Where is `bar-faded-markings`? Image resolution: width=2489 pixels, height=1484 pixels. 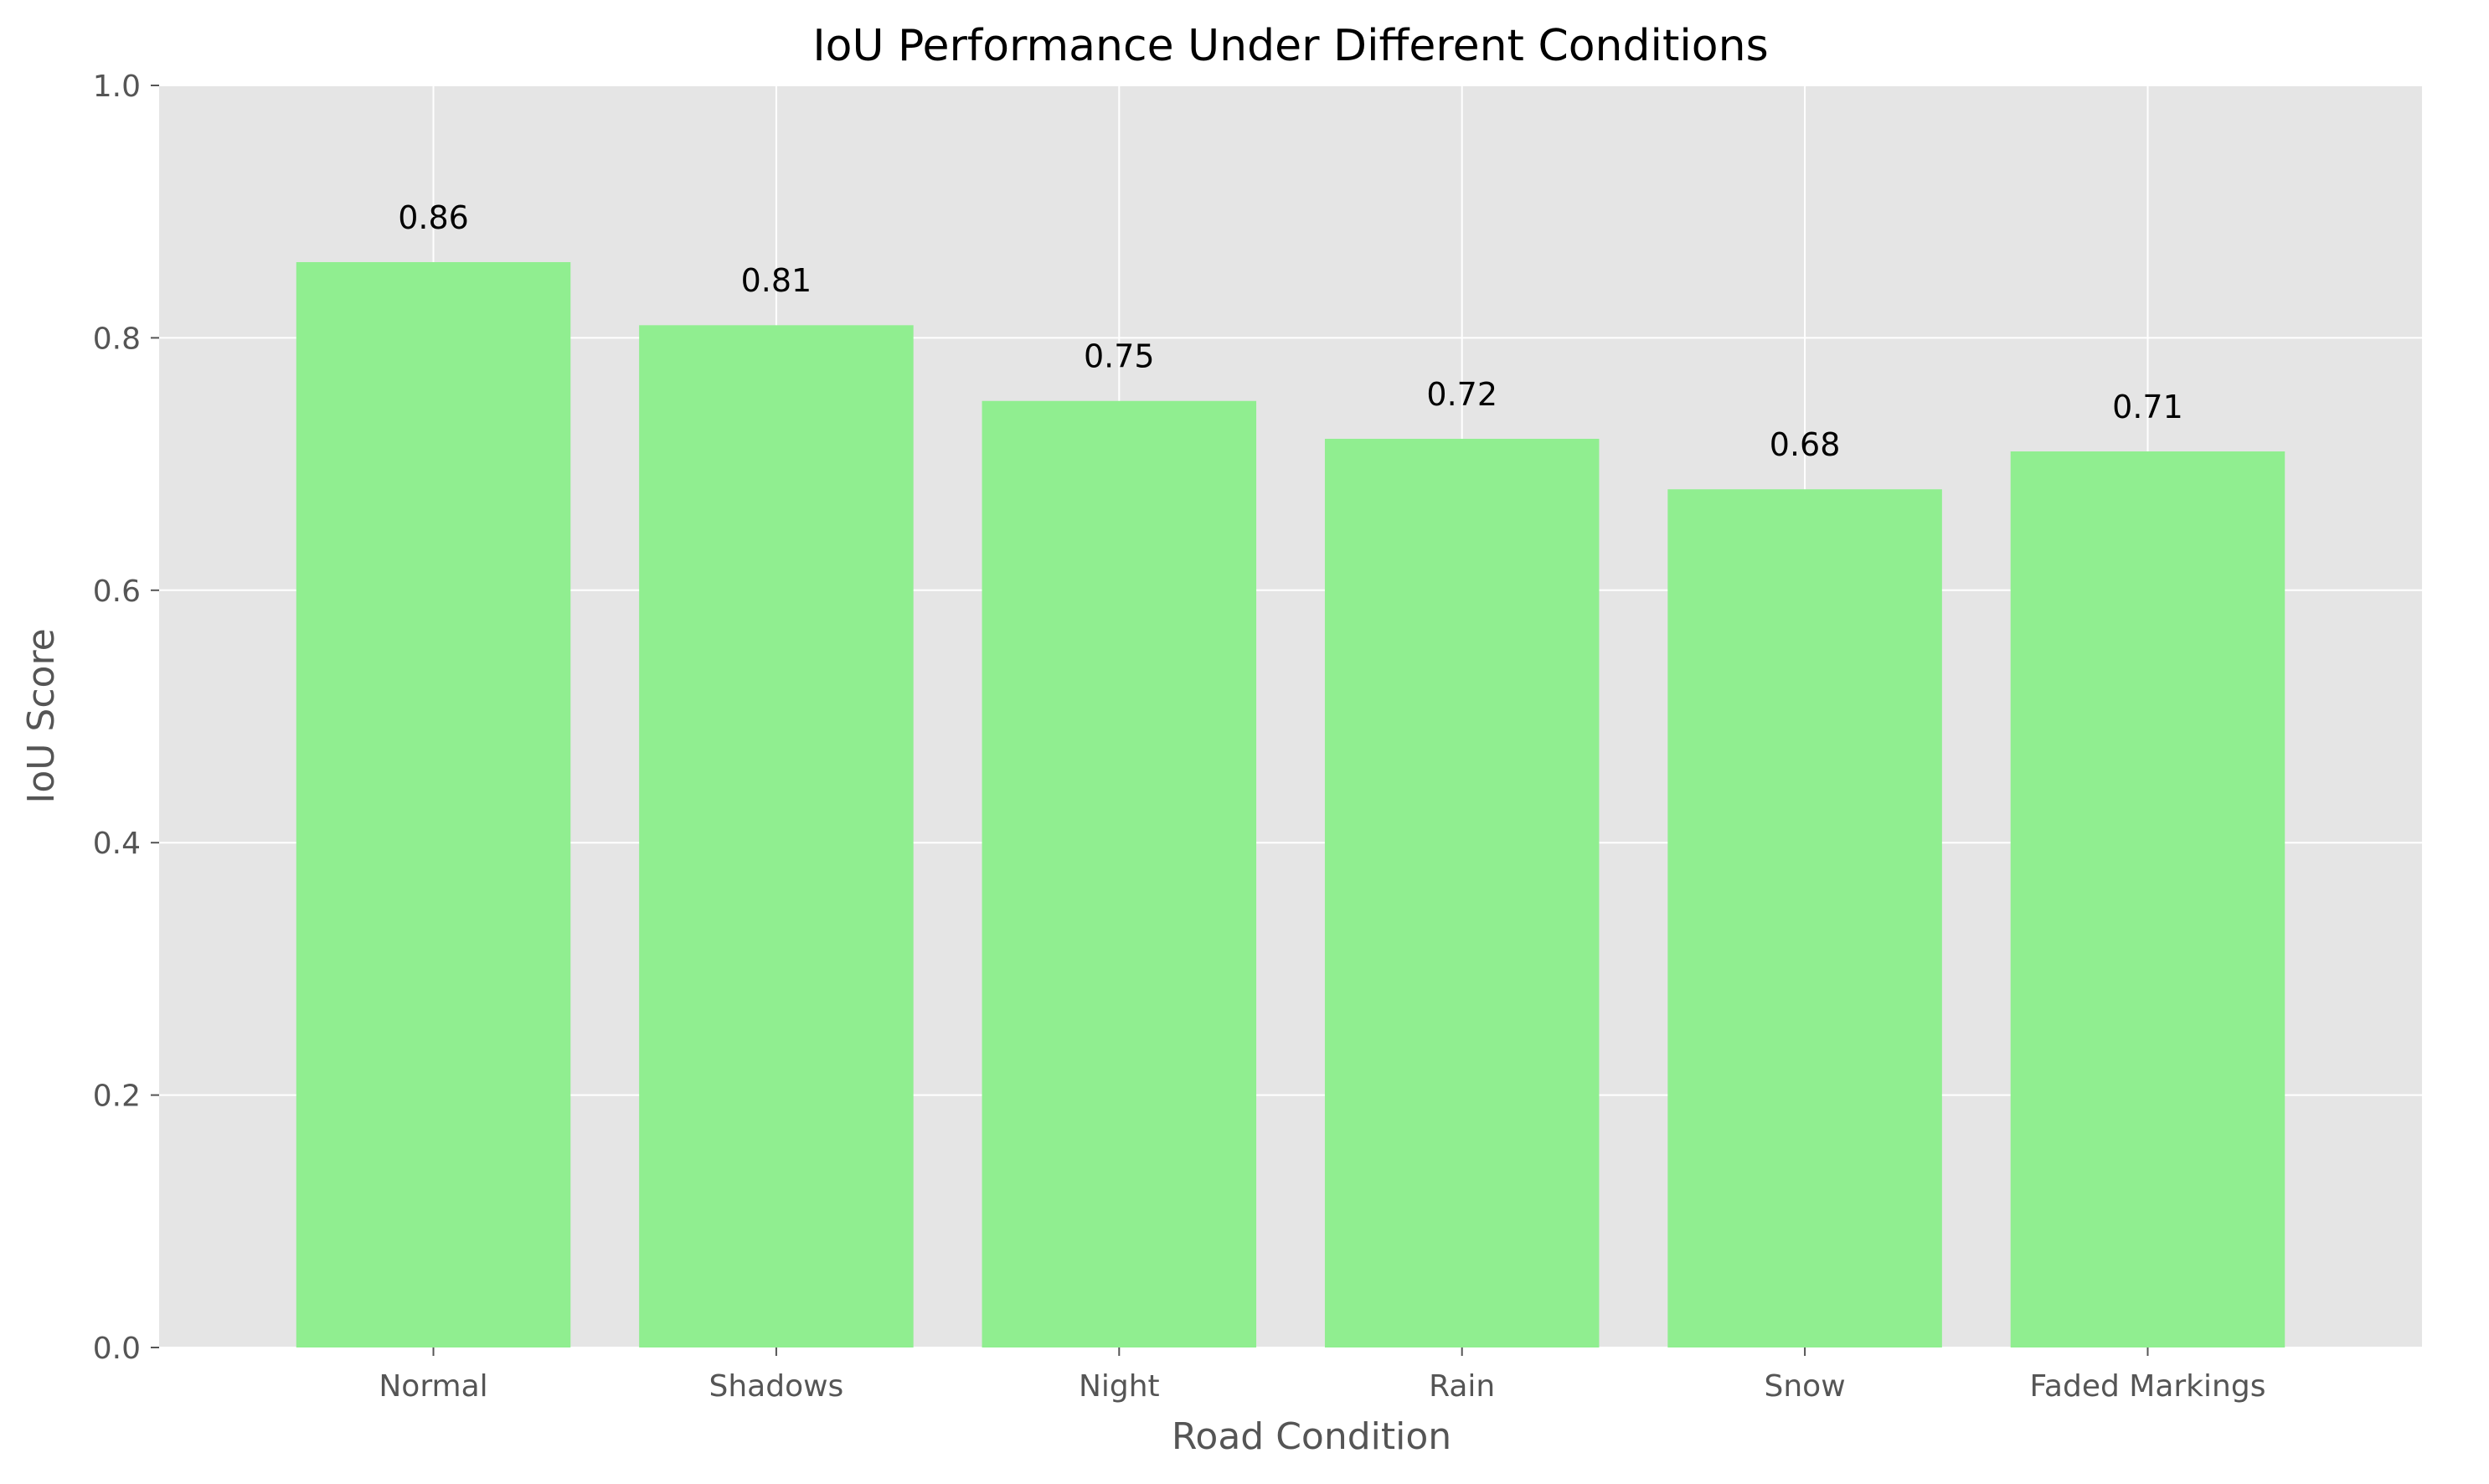
bar-faded-markings is located at coordinates (2147, 899).